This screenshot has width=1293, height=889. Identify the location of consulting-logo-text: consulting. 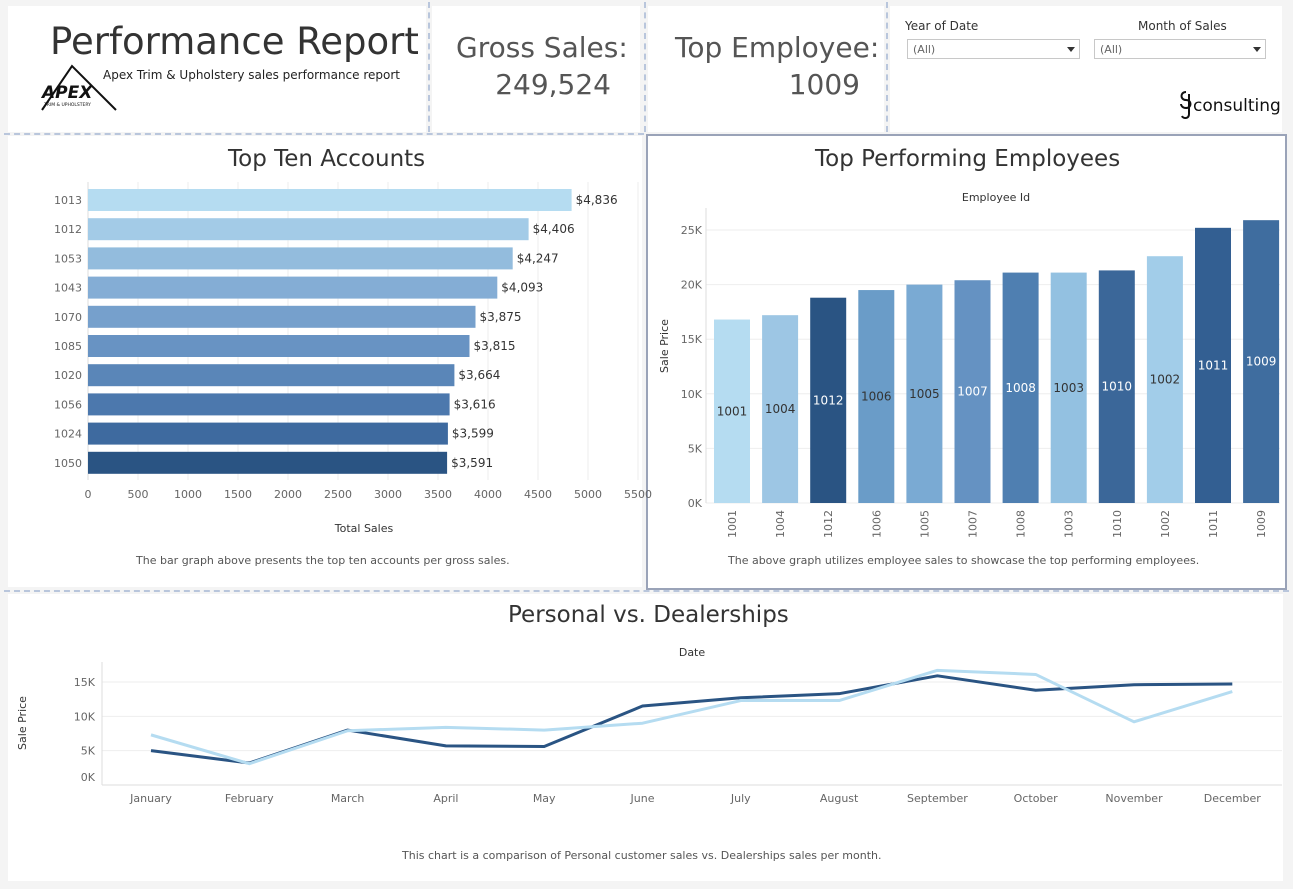
(1237, 106).